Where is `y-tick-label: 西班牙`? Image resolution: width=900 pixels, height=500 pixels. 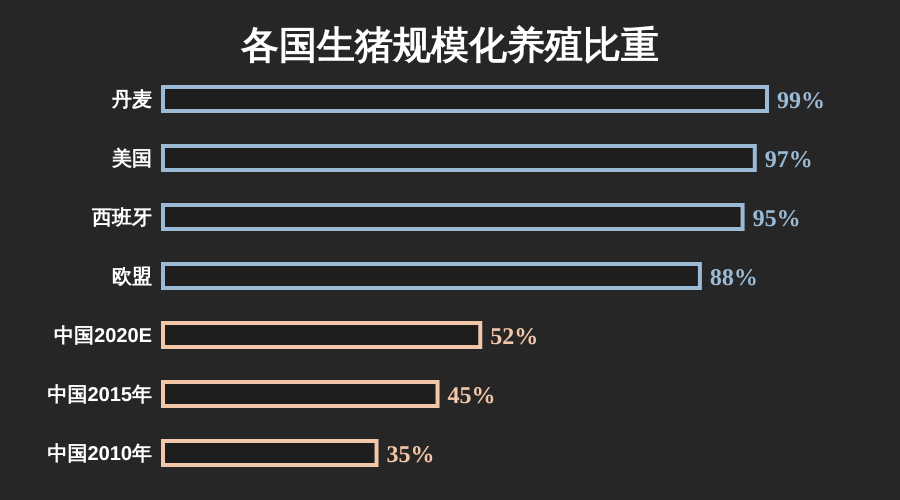
y-tick-label: 西班牙 is located at coordinates (121, 218).